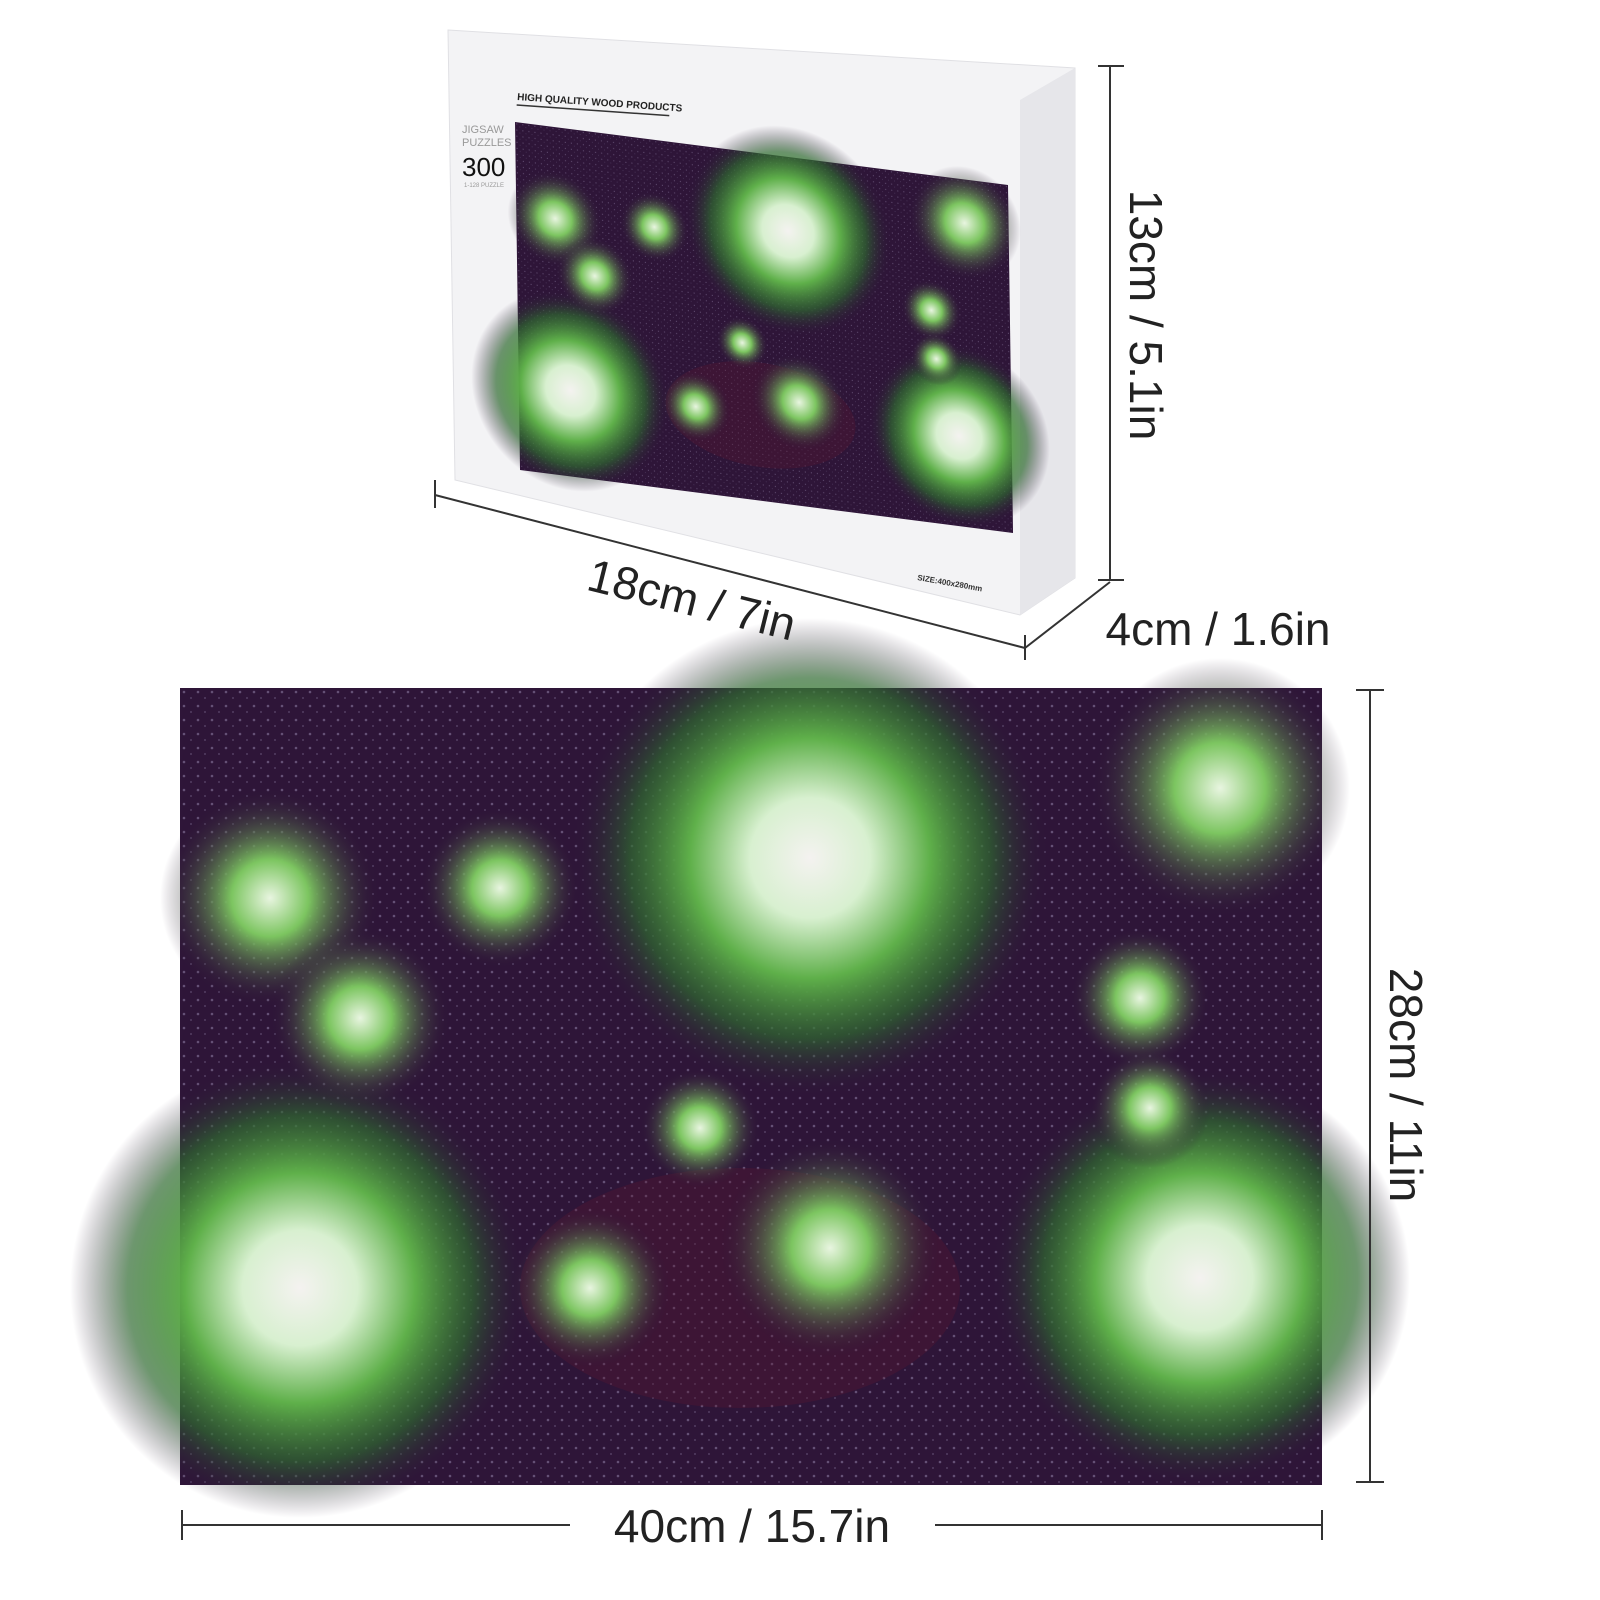 The image size is (1600, 1600). Describe the element at coordinates (752, 1526) in the screenshot. I see `puzzle-width-label: 40cm / 15.7in` at that location.